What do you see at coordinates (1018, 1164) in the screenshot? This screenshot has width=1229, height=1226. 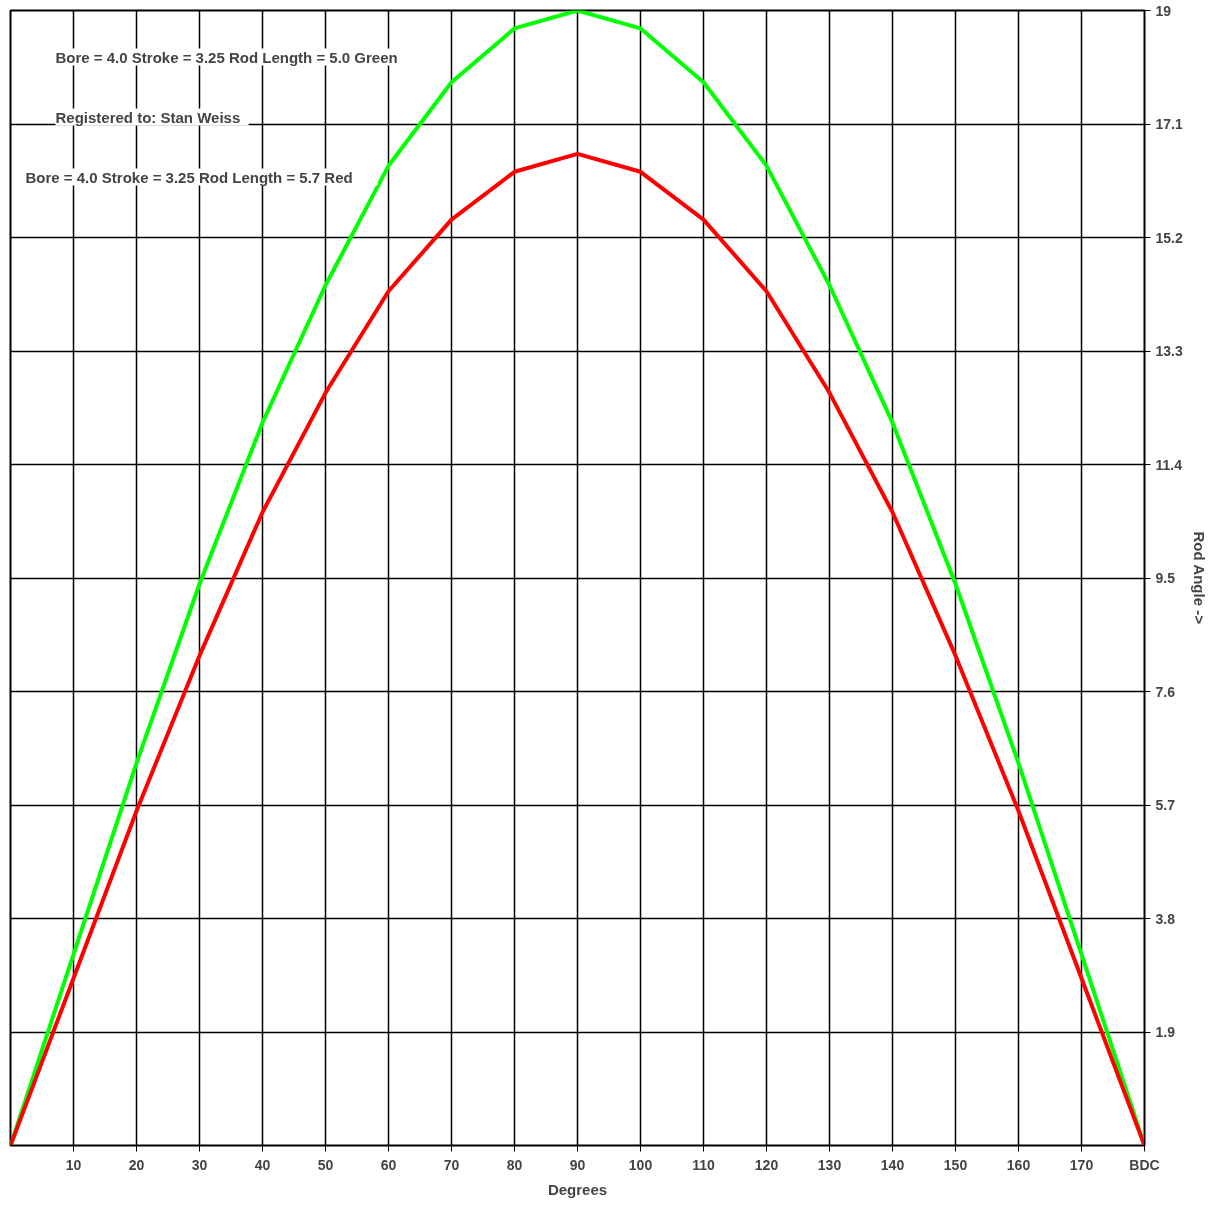 I see `x-tick-label: 160` at bounding box center [1018, 1164].